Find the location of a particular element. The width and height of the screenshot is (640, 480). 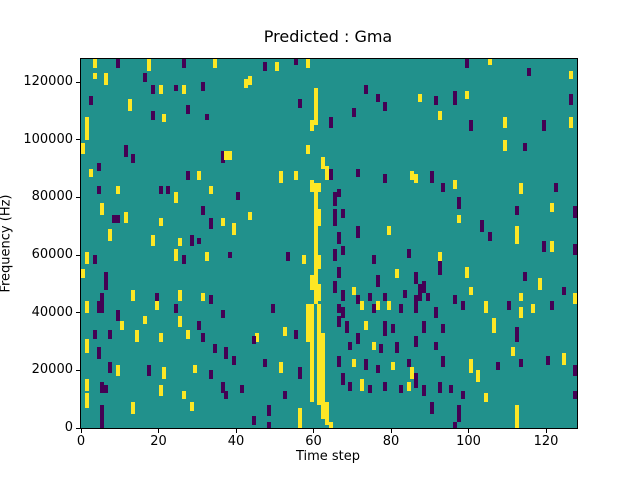

y-tick-label: 0 is located at coordinates (68, 427).